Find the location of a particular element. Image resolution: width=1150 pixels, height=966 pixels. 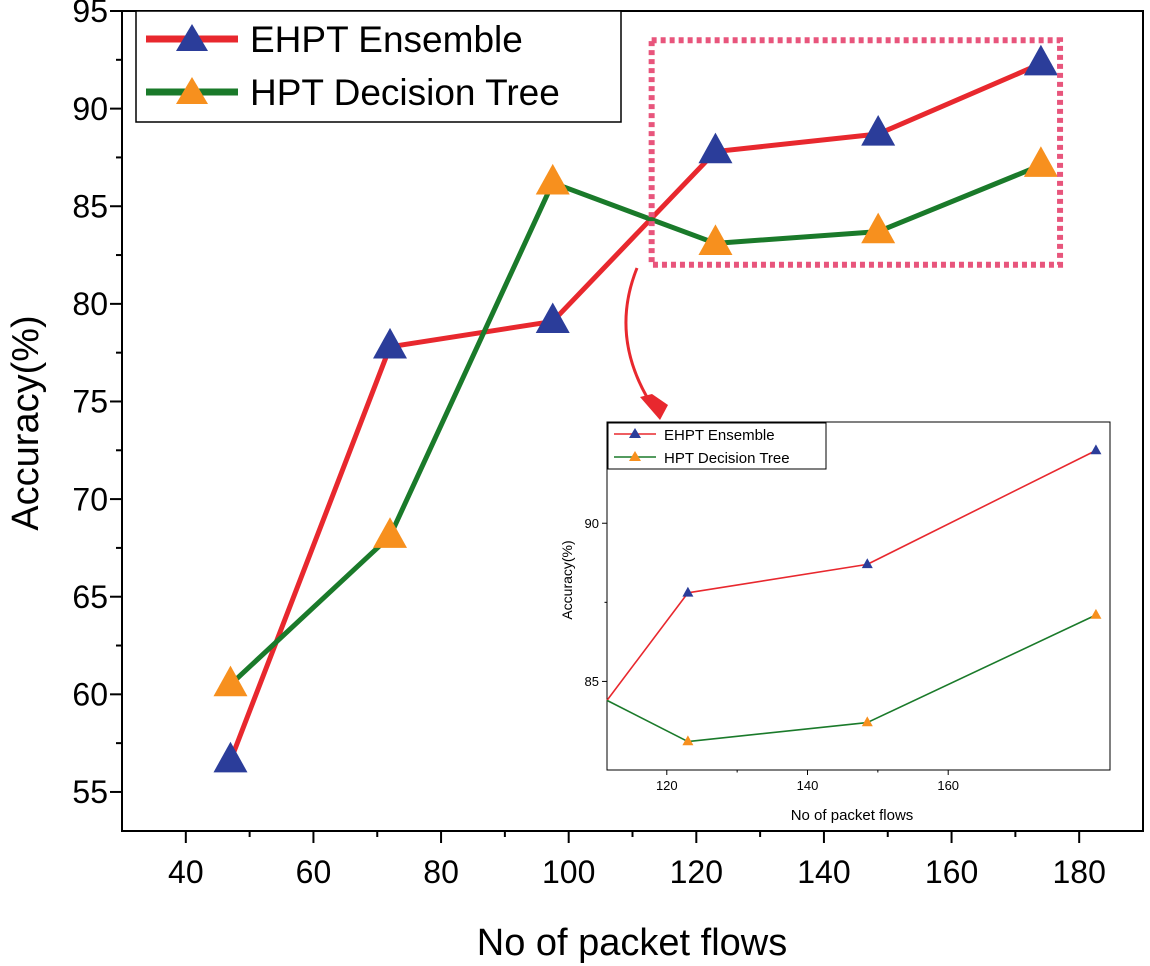

inset-legend-label-hpt: HPT Decision Tree is located at coordinates (727, 458).